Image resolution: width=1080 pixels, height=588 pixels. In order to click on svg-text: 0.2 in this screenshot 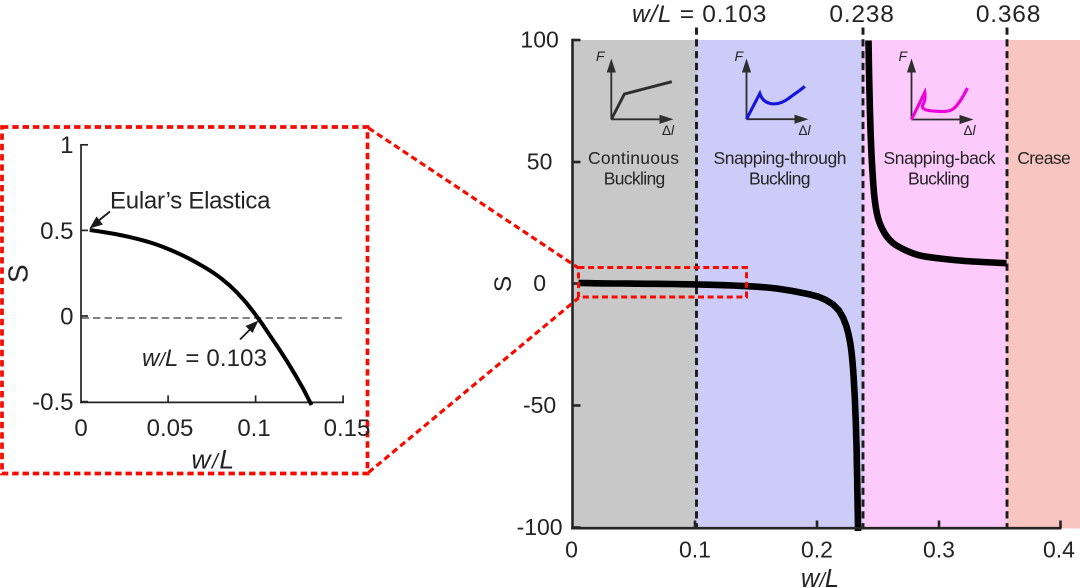, I will do `click(817, 550)`.